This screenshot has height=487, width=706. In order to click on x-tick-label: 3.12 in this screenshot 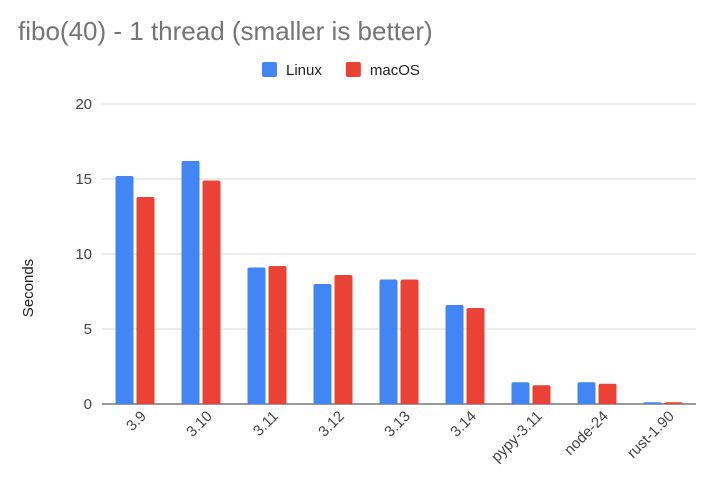, I will do `click(331, 424)`.